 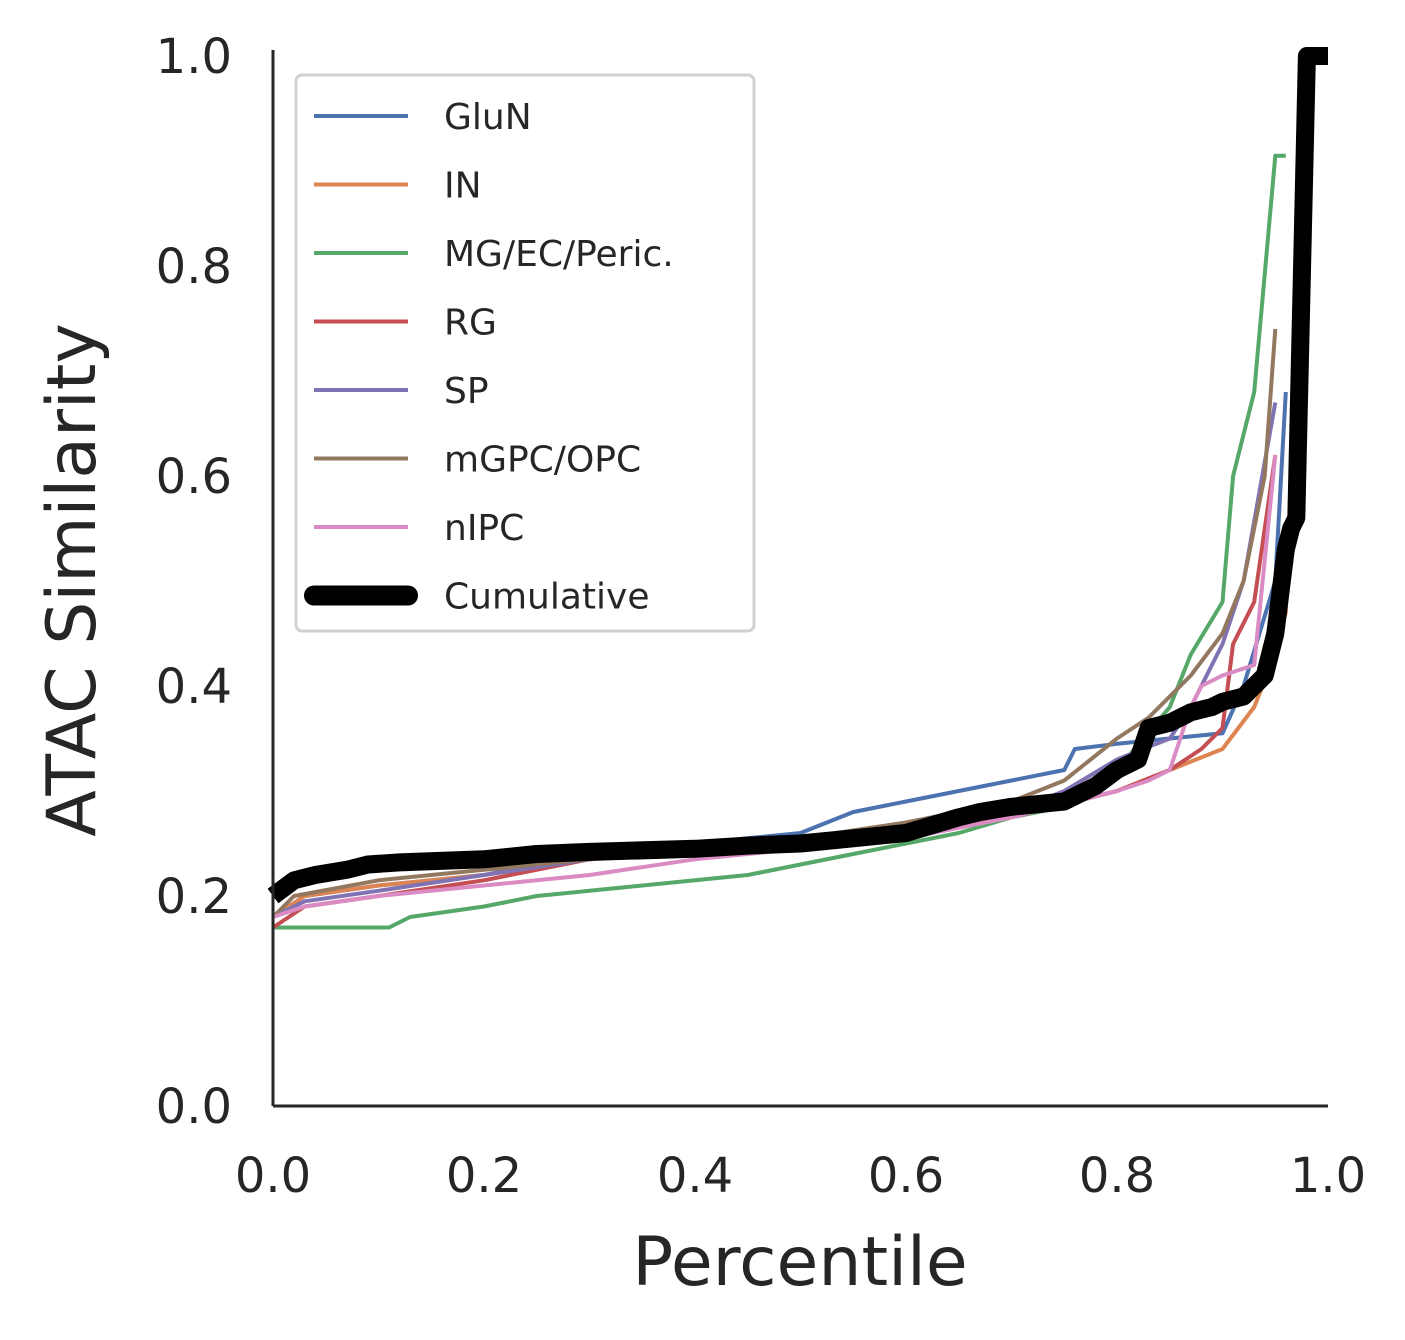 I want to click on legend-label-nipc: nIPC, so click(x=484, y=528).